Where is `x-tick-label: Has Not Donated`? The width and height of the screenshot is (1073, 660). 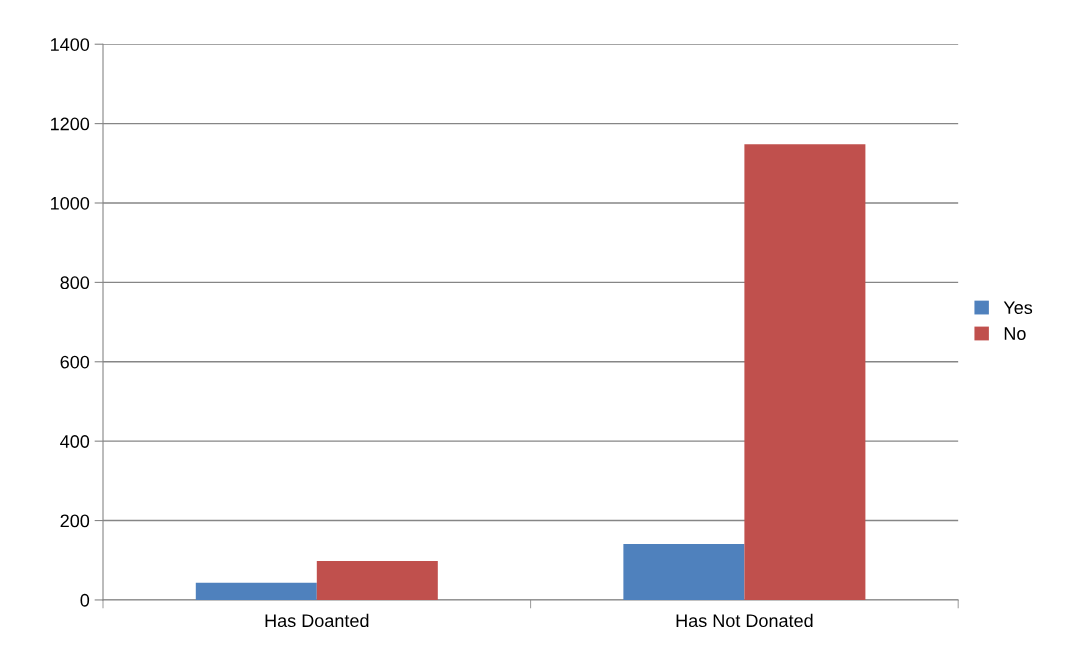 x-tick-label: Has Not Donated is located at coordinates (744, 620).